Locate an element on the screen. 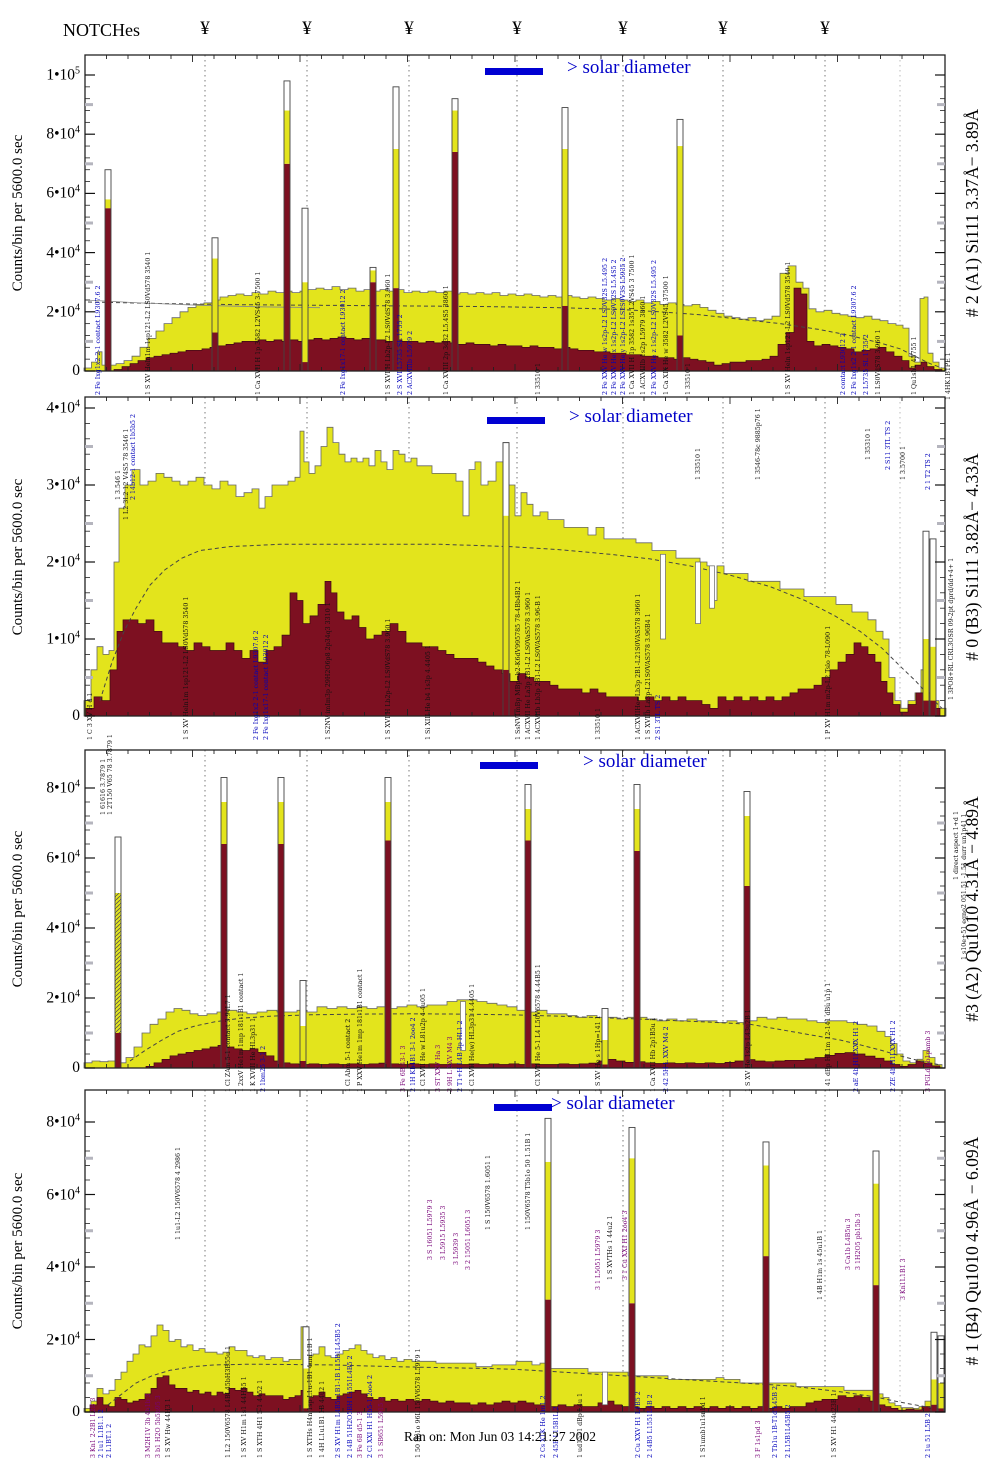 This screenshot has height=1460, width=1008. line-annotation: 2 14b12-1 contact 1b5b5 2 is located at coordinates (133, 457).